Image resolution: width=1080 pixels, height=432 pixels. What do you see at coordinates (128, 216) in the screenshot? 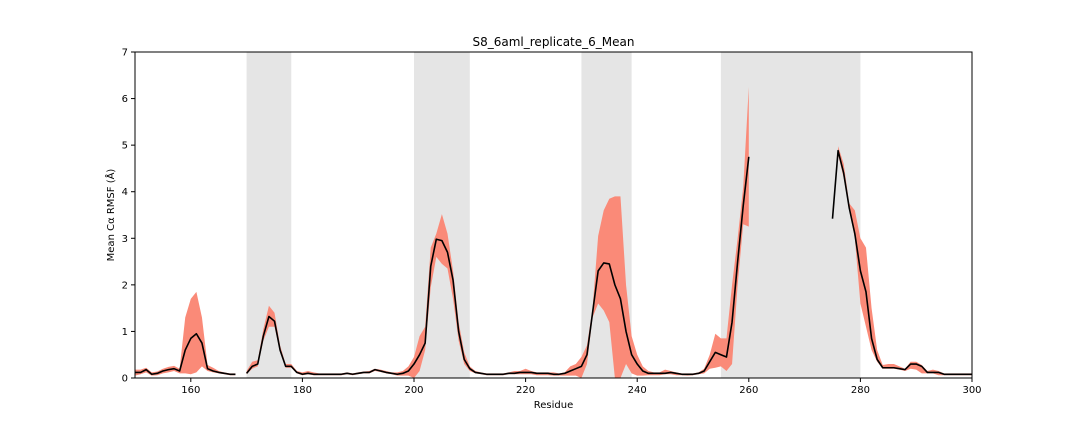
I see `y-axis-ticks: 0 1 2 3 4 5 6 7` at bounding box center [128, 216].